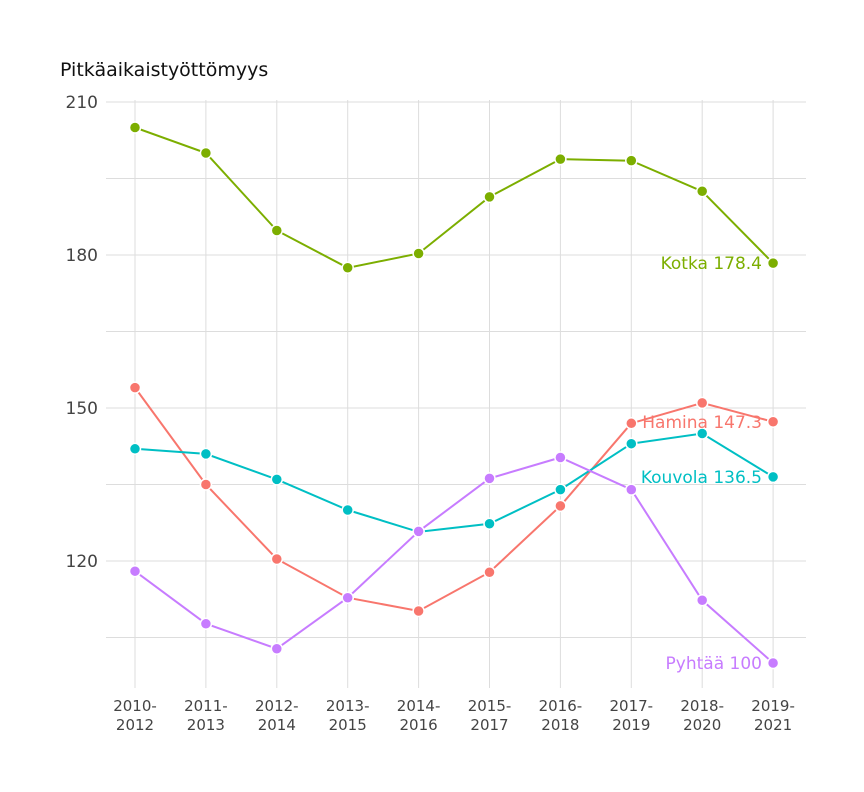 Image resolution: width=864 pixels, height=792 pixels. Describe the element at coordinates (82, 103) in the screenshot. I see `y-tick-label: 210` at that location.